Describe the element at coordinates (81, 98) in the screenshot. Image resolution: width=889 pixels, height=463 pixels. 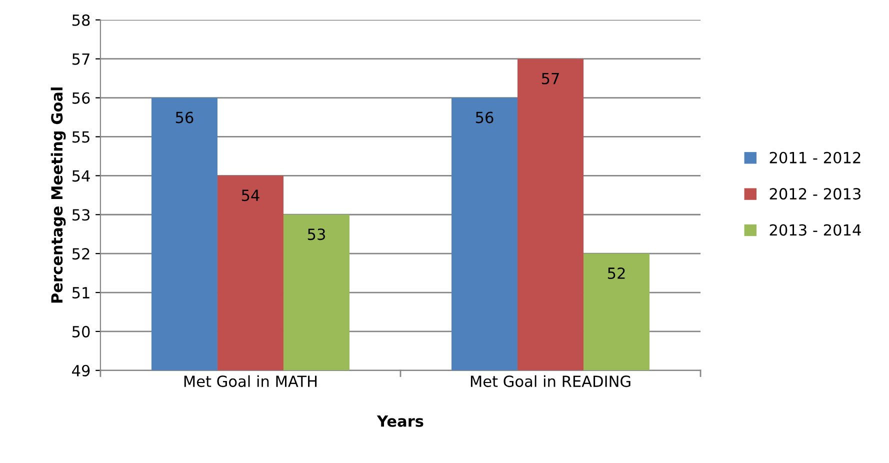
I see `y-tick-label: 56` at that location.